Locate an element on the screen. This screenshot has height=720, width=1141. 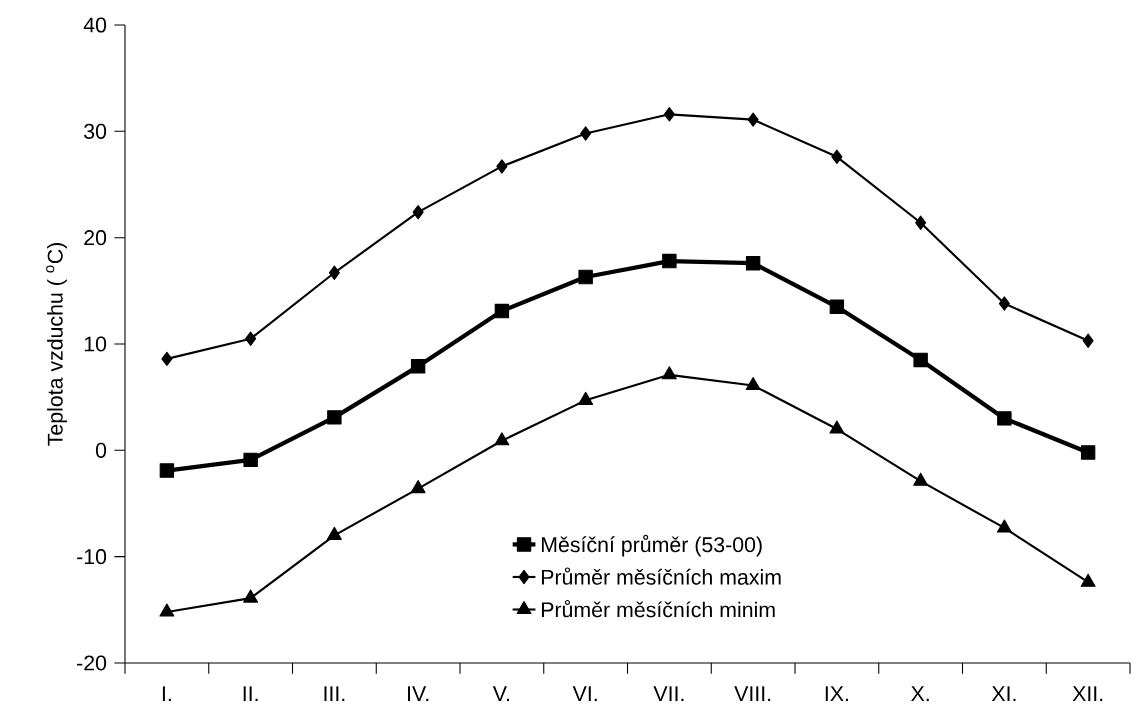
x-tick-label: III. is located at coordinates (334, 694).